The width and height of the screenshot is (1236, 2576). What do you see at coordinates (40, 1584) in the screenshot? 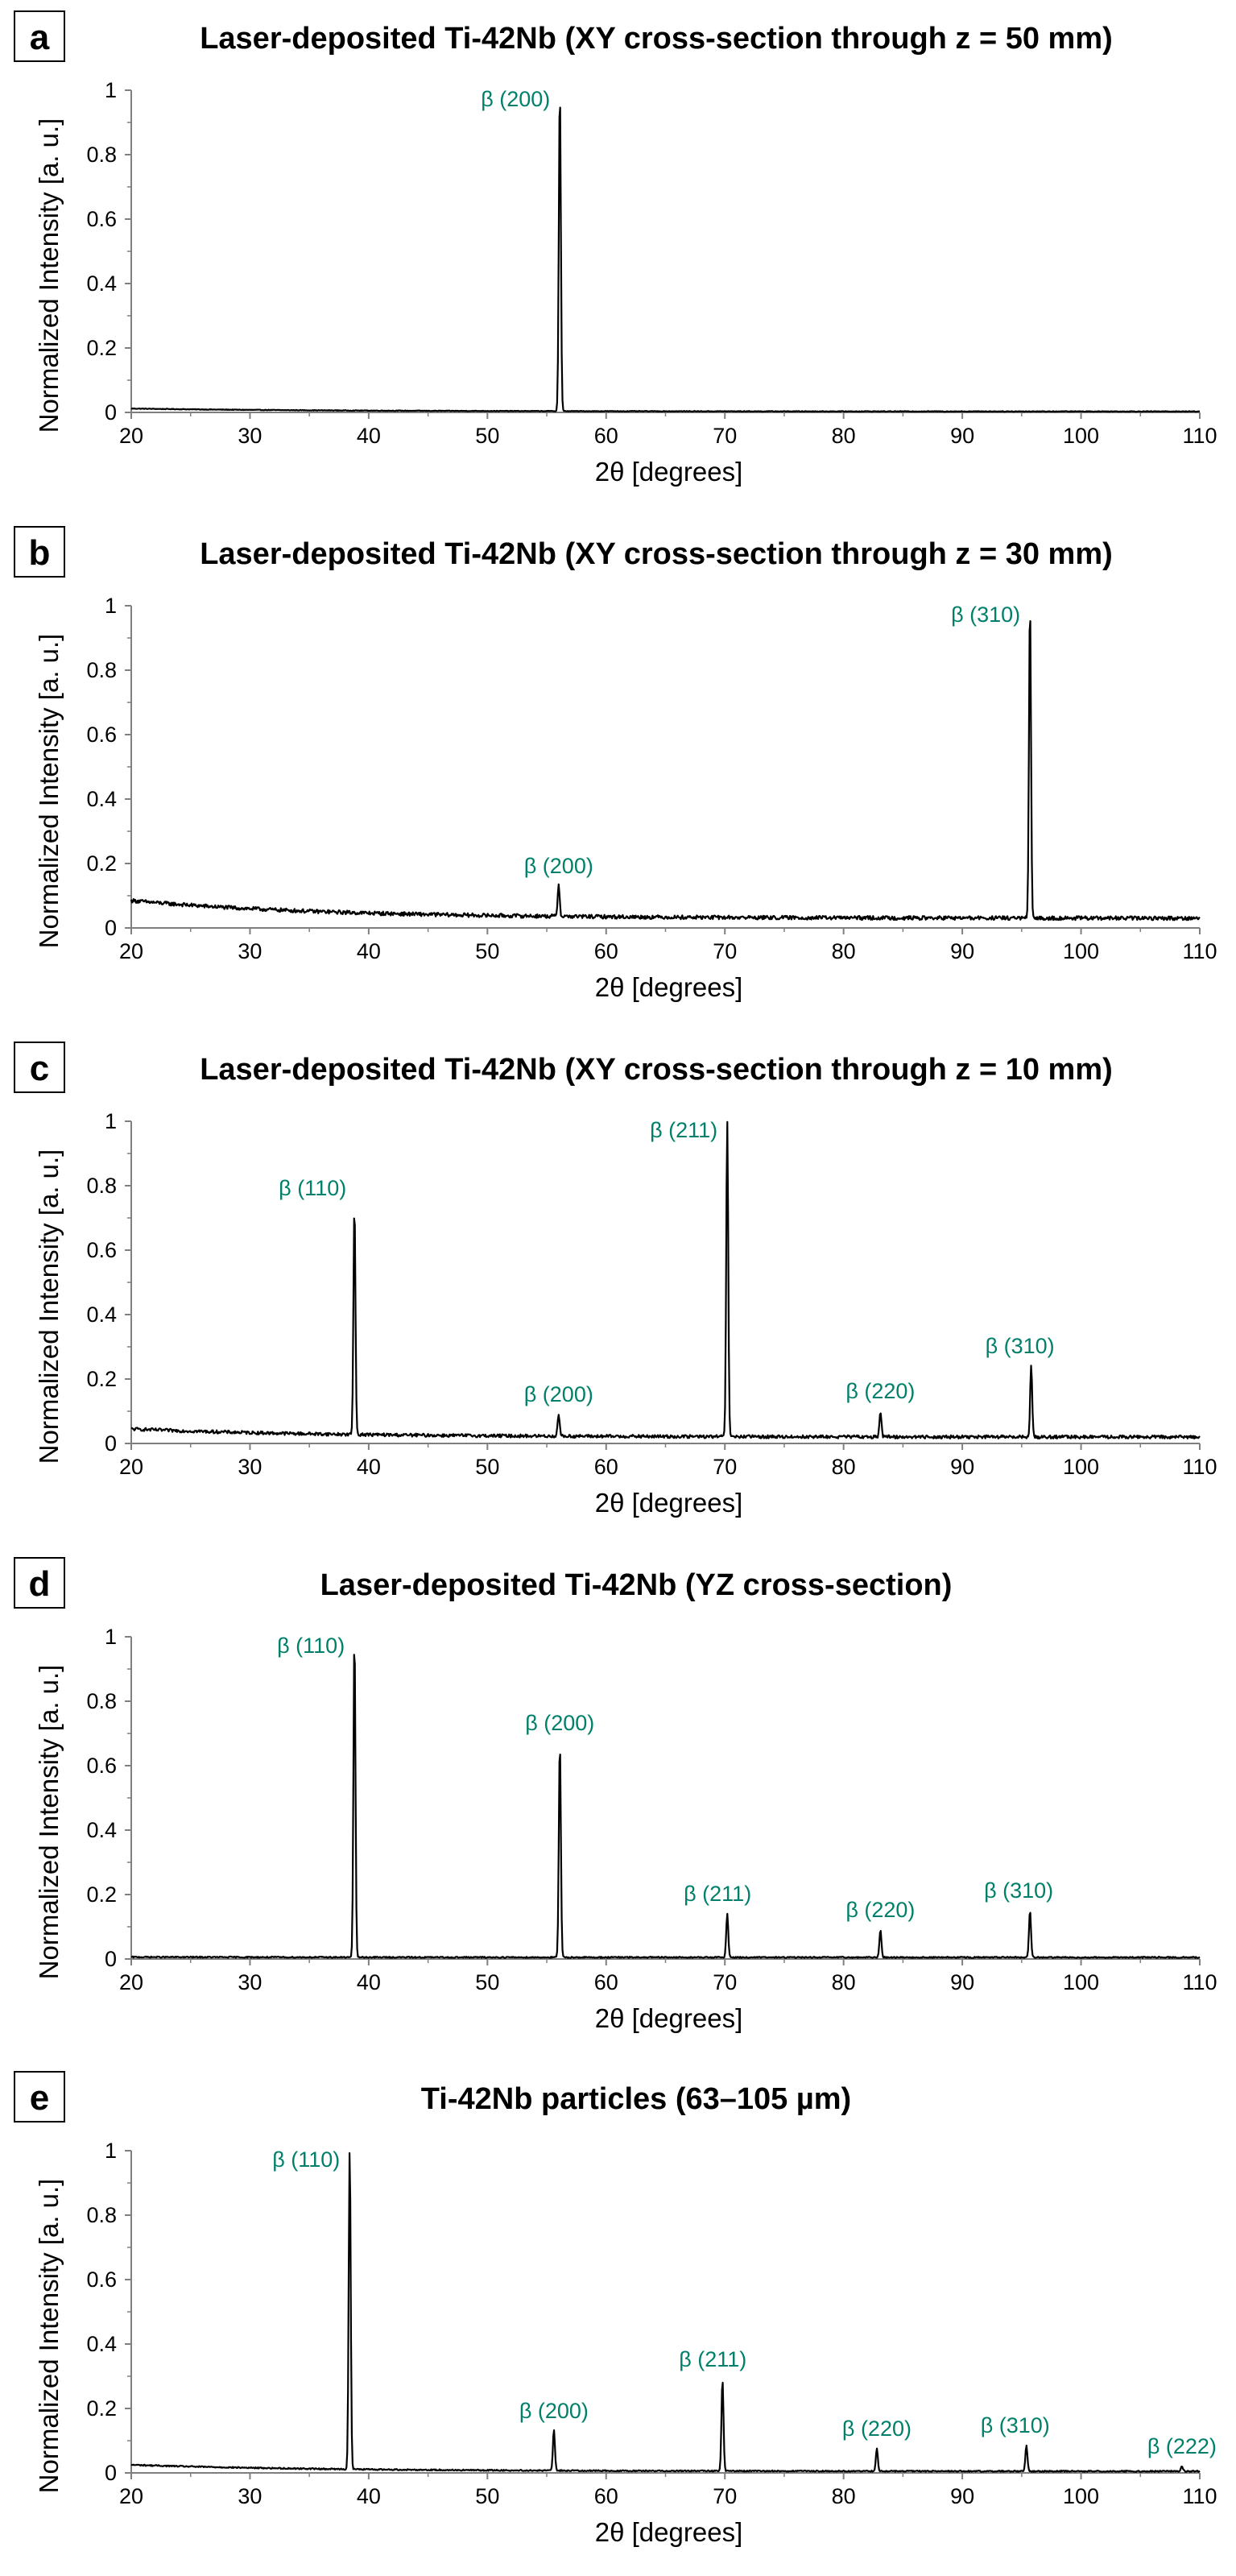
I see `panel-letter: d` at bounding box center [40, 1584].